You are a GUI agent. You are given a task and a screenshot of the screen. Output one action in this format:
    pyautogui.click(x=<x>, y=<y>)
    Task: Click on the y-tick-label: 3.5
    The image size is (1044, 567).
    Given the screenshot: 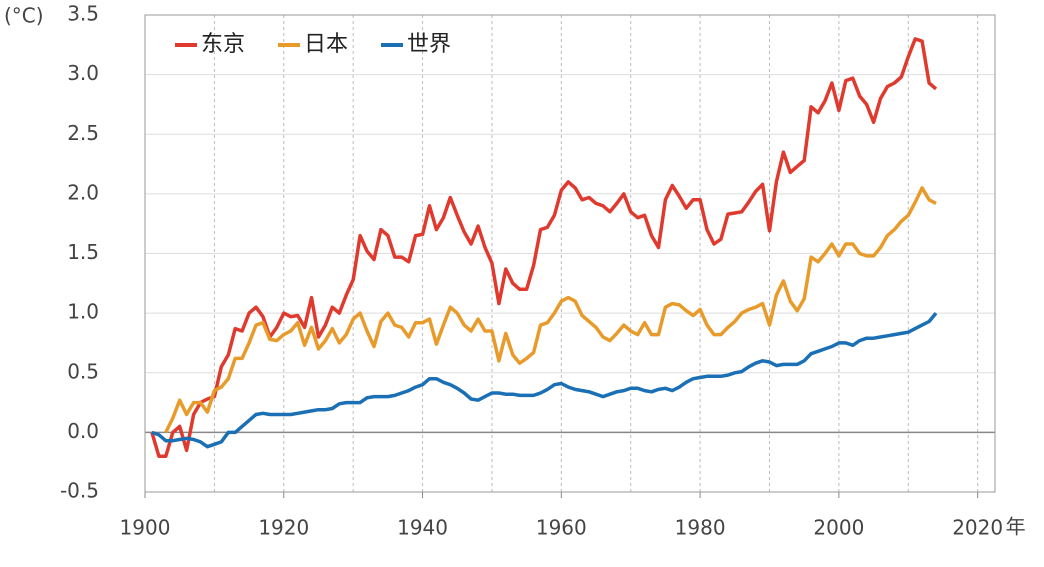 What is the action you would take?
    pyautogui.click(x=83, y=14)
    